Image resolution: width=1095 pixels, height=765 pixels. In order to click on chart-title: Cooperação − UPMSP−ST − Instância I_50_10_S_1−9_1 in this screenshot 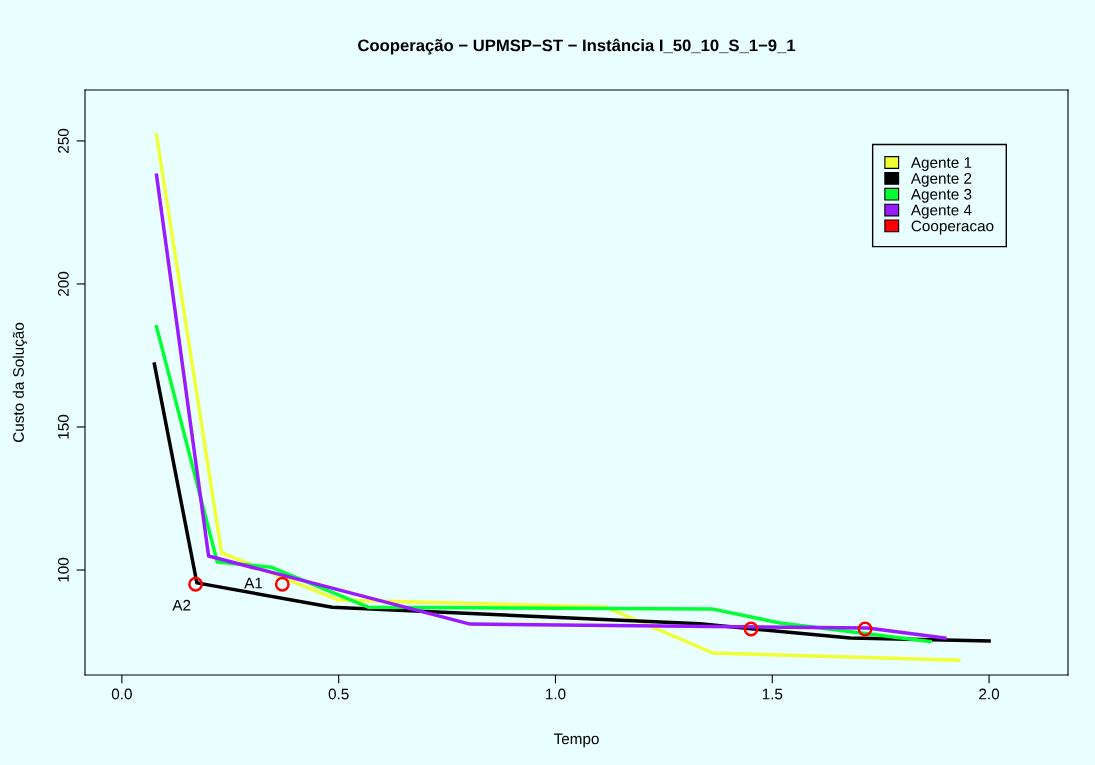, I will do `click(577, 46)`.